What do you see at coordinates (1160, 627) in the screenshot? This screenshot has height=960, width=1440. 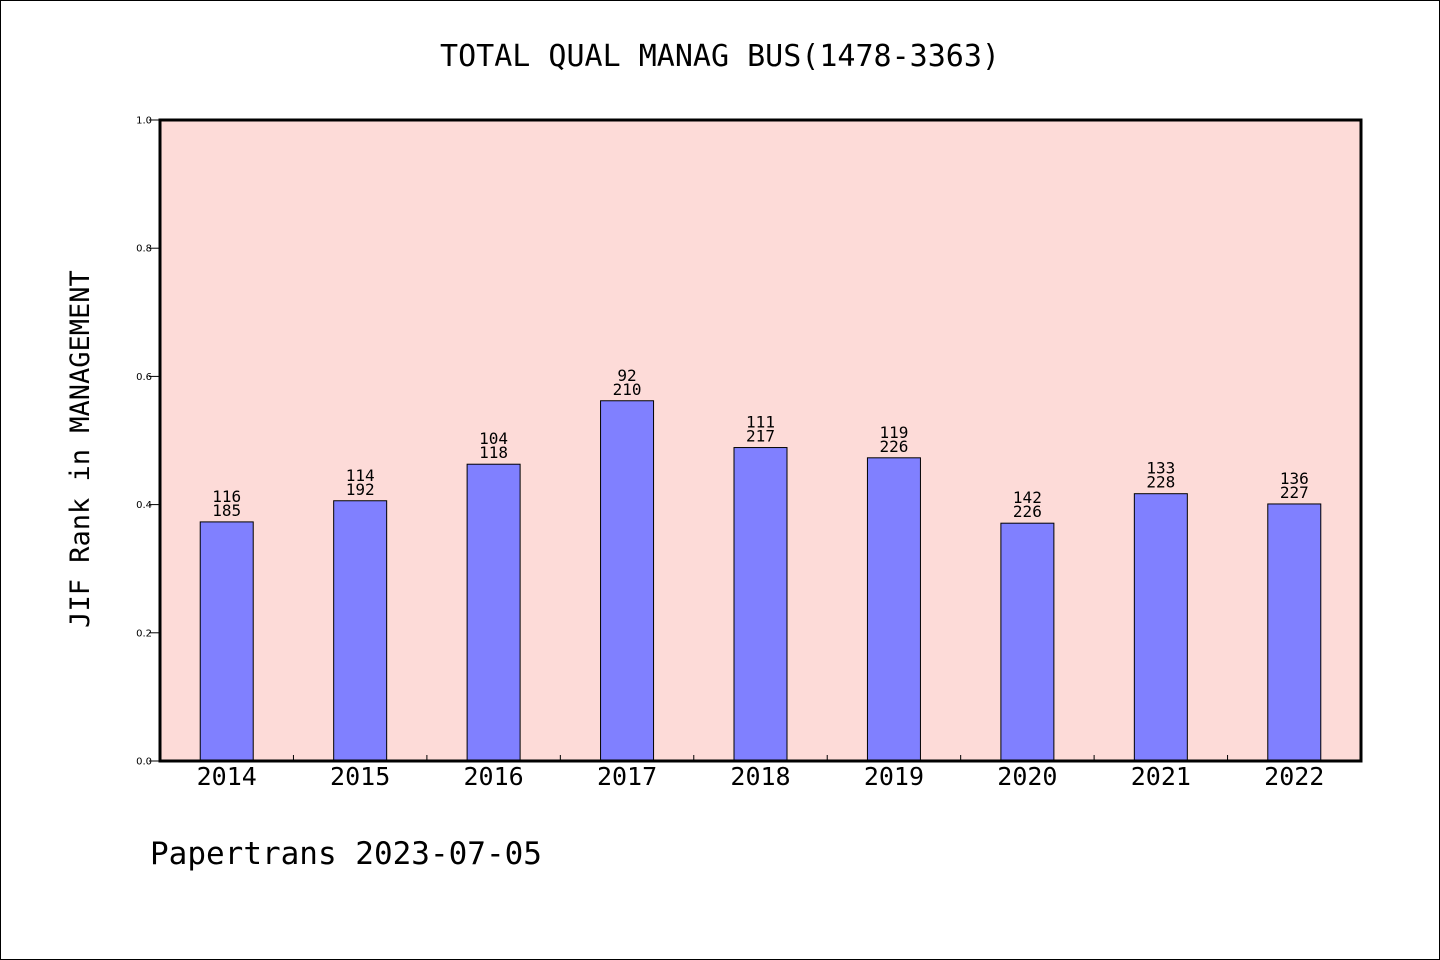 I see `bar-2021` at bounding box center [1160, 627].